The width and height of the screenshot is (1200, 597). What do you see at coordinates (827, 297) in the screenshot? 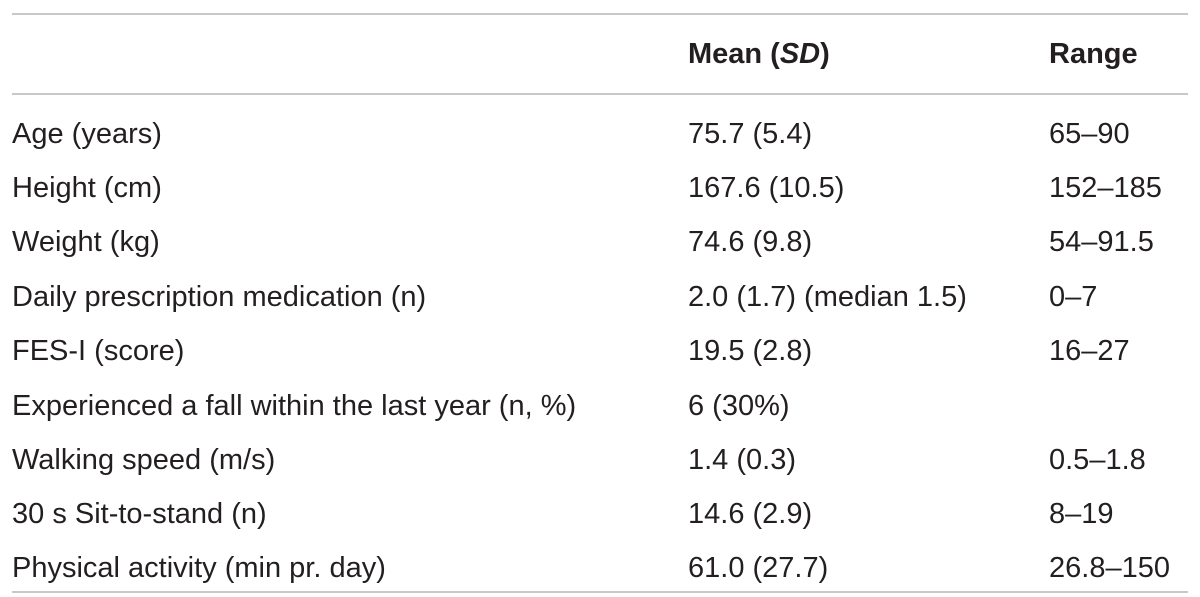
I see `row-mean: 2.0 (1.7) (median 1.5)` at bounding box center [827, 297].